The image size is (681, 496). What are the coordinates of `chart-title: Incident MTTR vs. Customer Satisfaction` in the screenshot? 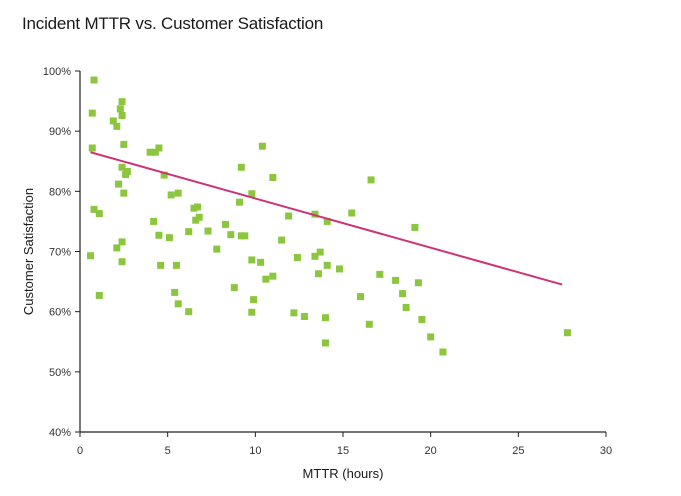 It's located at (173, 23).